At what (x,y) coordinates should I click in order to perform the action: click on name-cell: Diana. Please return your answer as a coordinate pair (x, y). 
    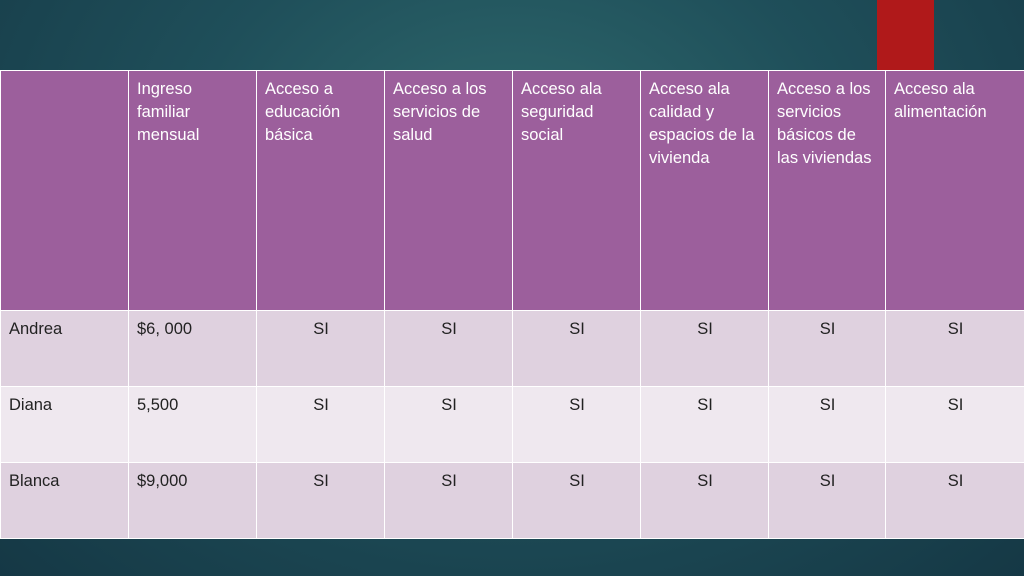
    Looking at the image, I should click on (64, 424).